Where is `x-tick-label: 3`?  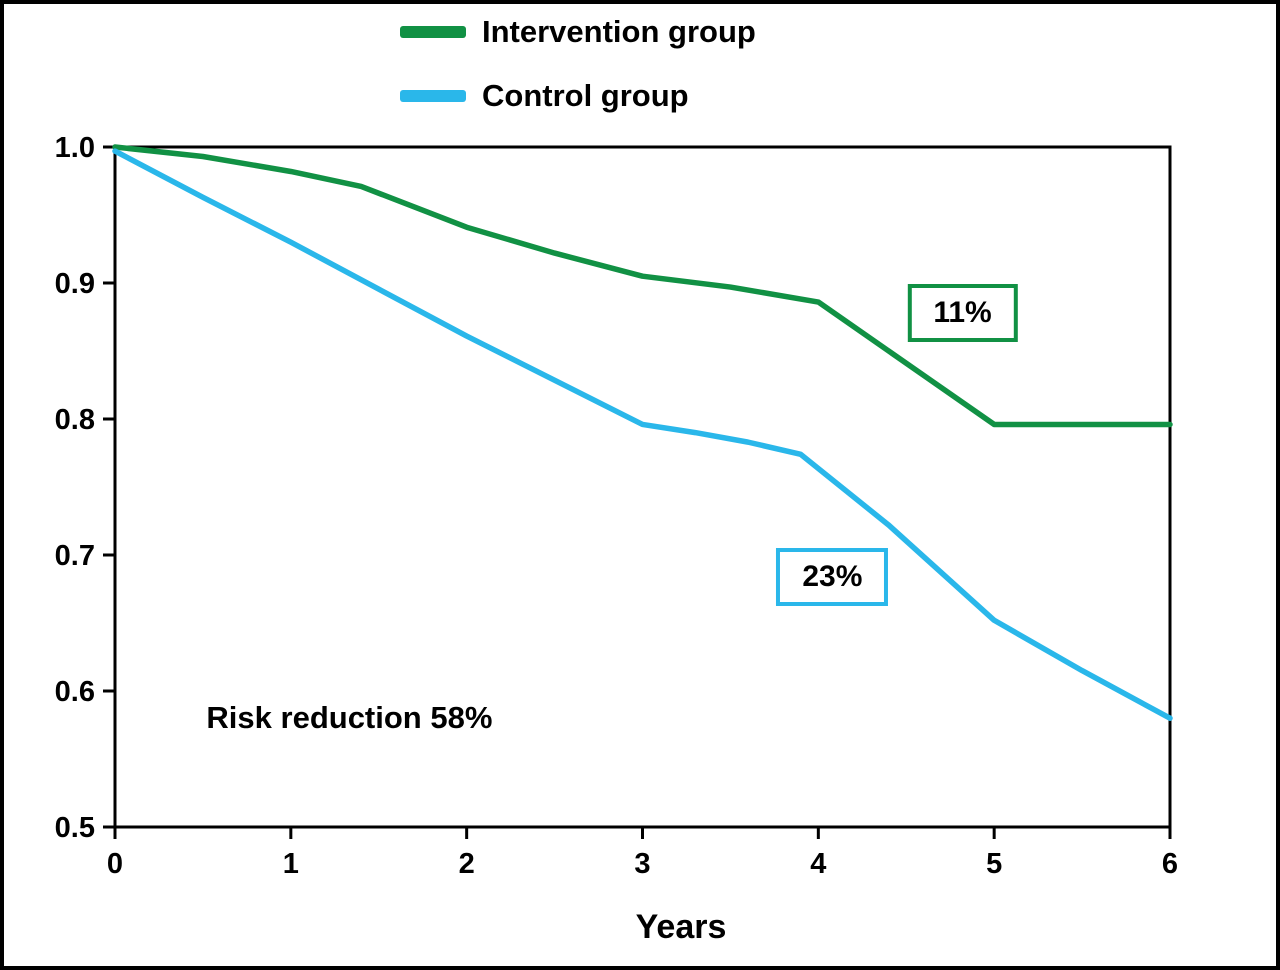 x-tick-label: 3 is located at coordinates (642, 864).